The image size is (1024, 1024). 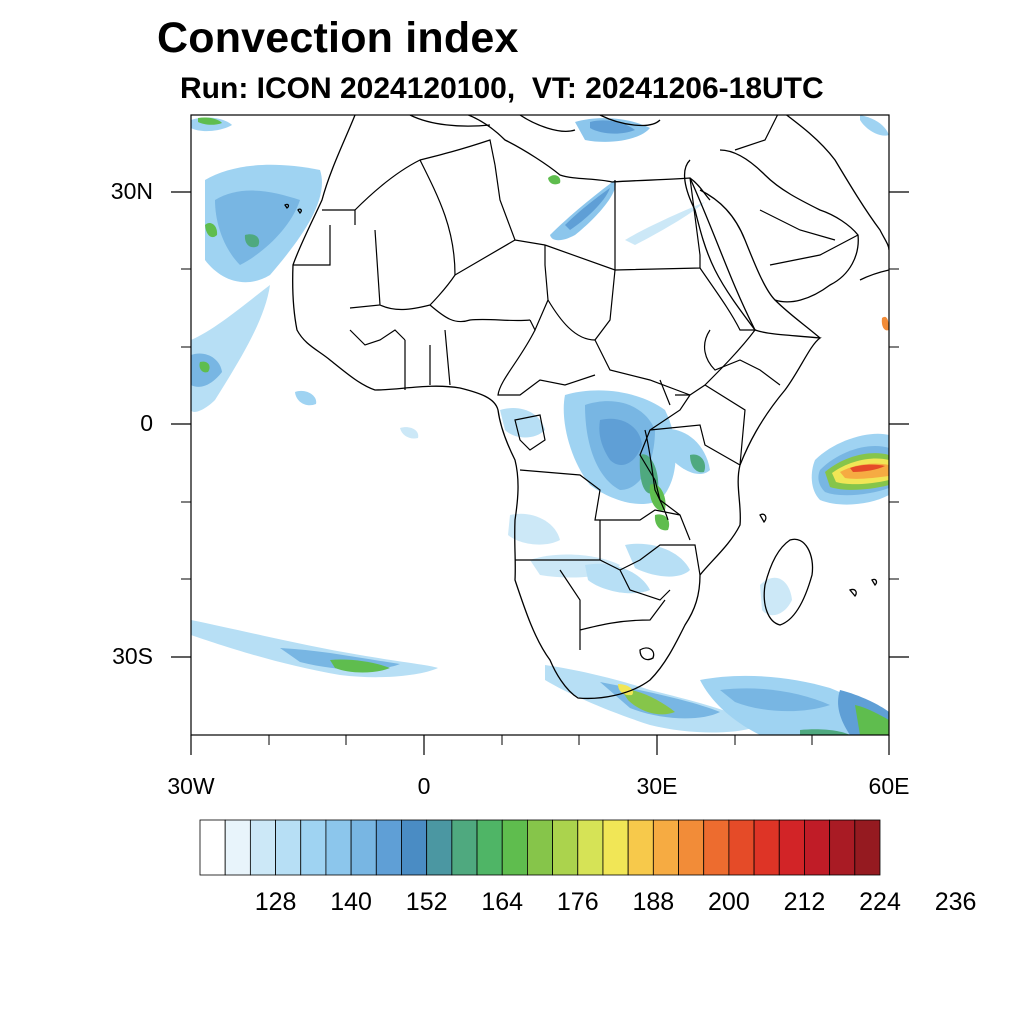 I want to click on lon-label-60e: 60E, so click(x=889, y=786).